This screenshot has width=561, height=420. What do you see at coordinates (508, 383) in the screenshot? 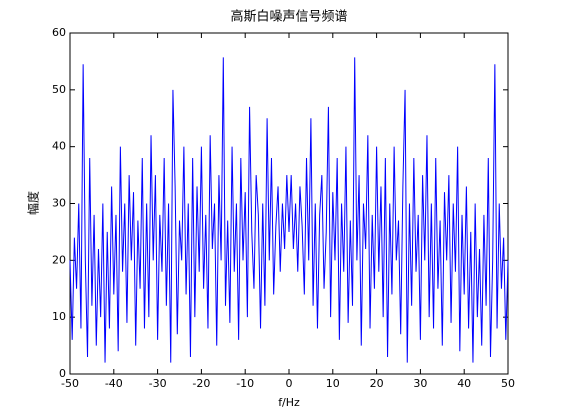
I see `x-tick-label: 50` at bounding box center [508, 383].